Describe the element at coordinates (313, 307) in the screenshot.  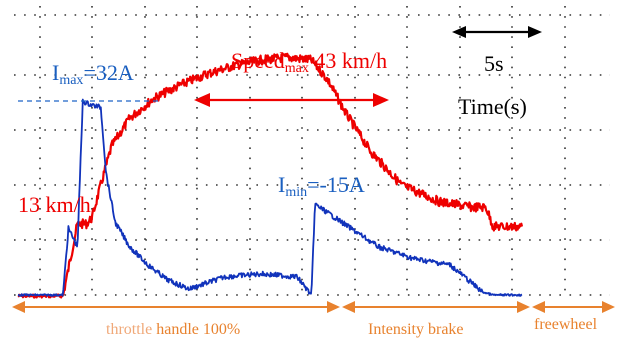
I see `phase-arrows` at that location.